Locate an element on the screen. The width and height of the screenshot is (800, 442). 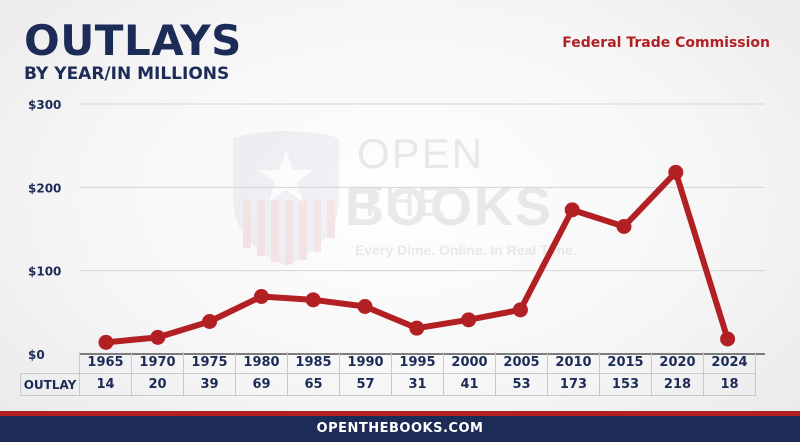
outlay-row: OUTLAY 14 20 39 69 65 57 31 41 53 173 153 218 18 is located at coordinates (388, 384).